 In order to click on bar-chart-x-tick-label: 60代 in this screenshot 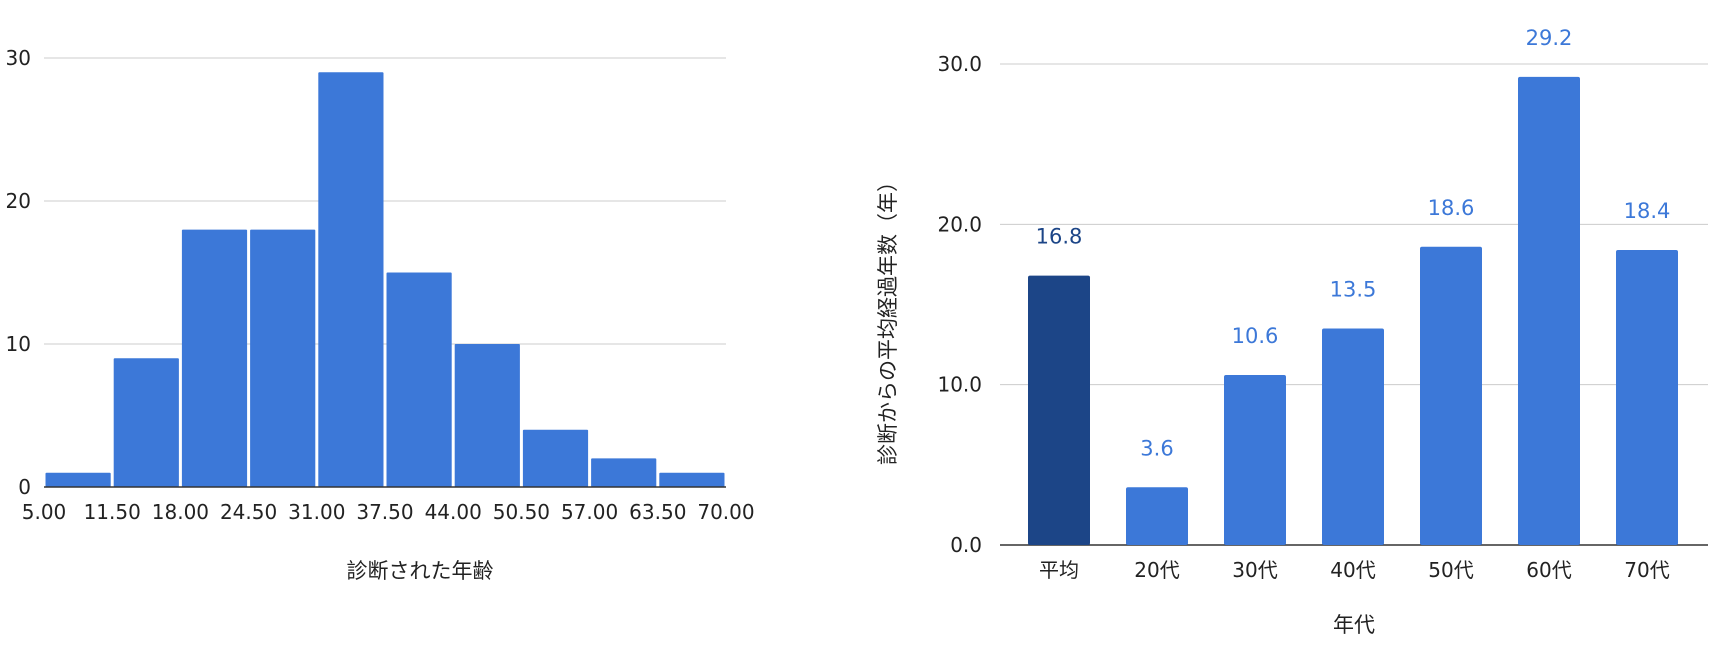, I will do `click(1548, 570)`.